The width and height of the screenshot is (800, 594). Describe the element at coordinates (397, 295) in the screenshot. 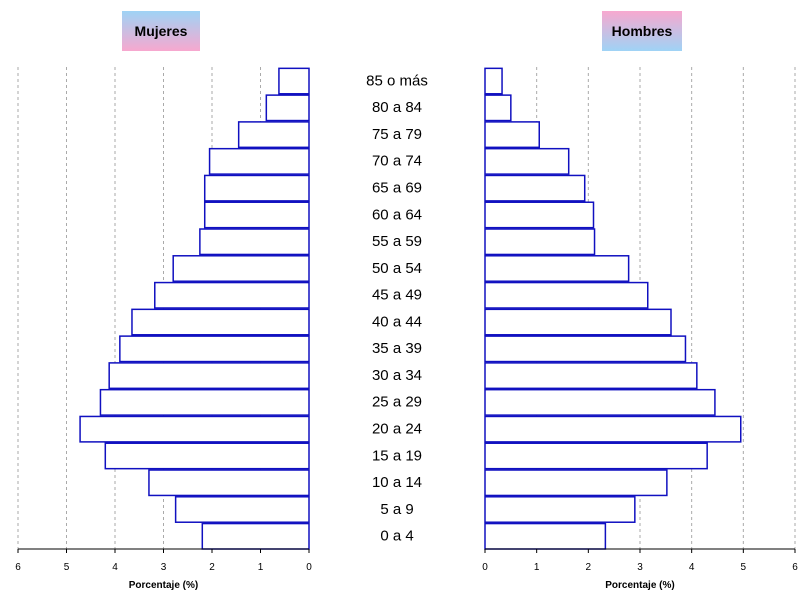

I see `age-label-9: 45 a 49` at that location.